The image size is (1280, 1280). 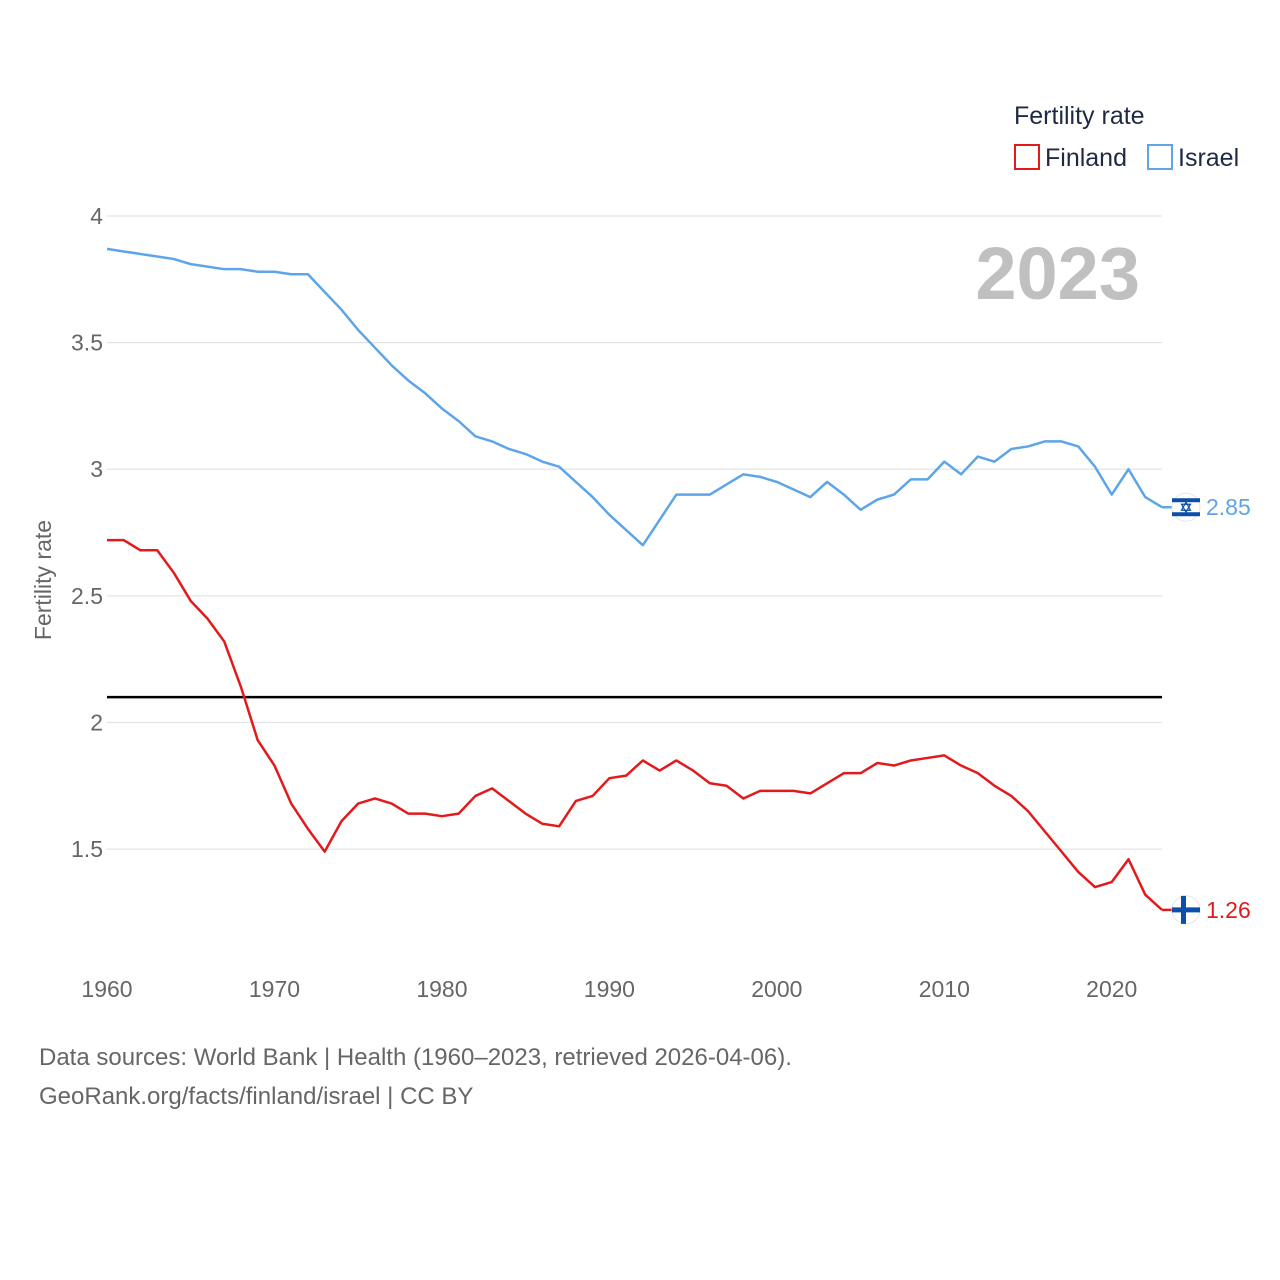 I want to click on y-axis-title: Fertility rate, so click(x=43, y=580).